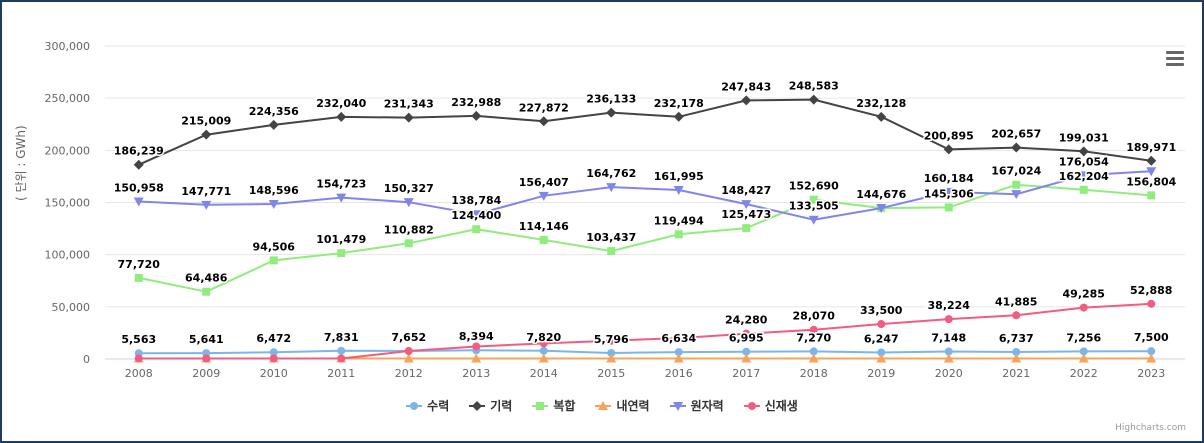 The image size is (1204, 443). What do you see at coordinates (409, 229) in the screenshot?
I see `data-label: 110,882` at bounding box center [409, 229].